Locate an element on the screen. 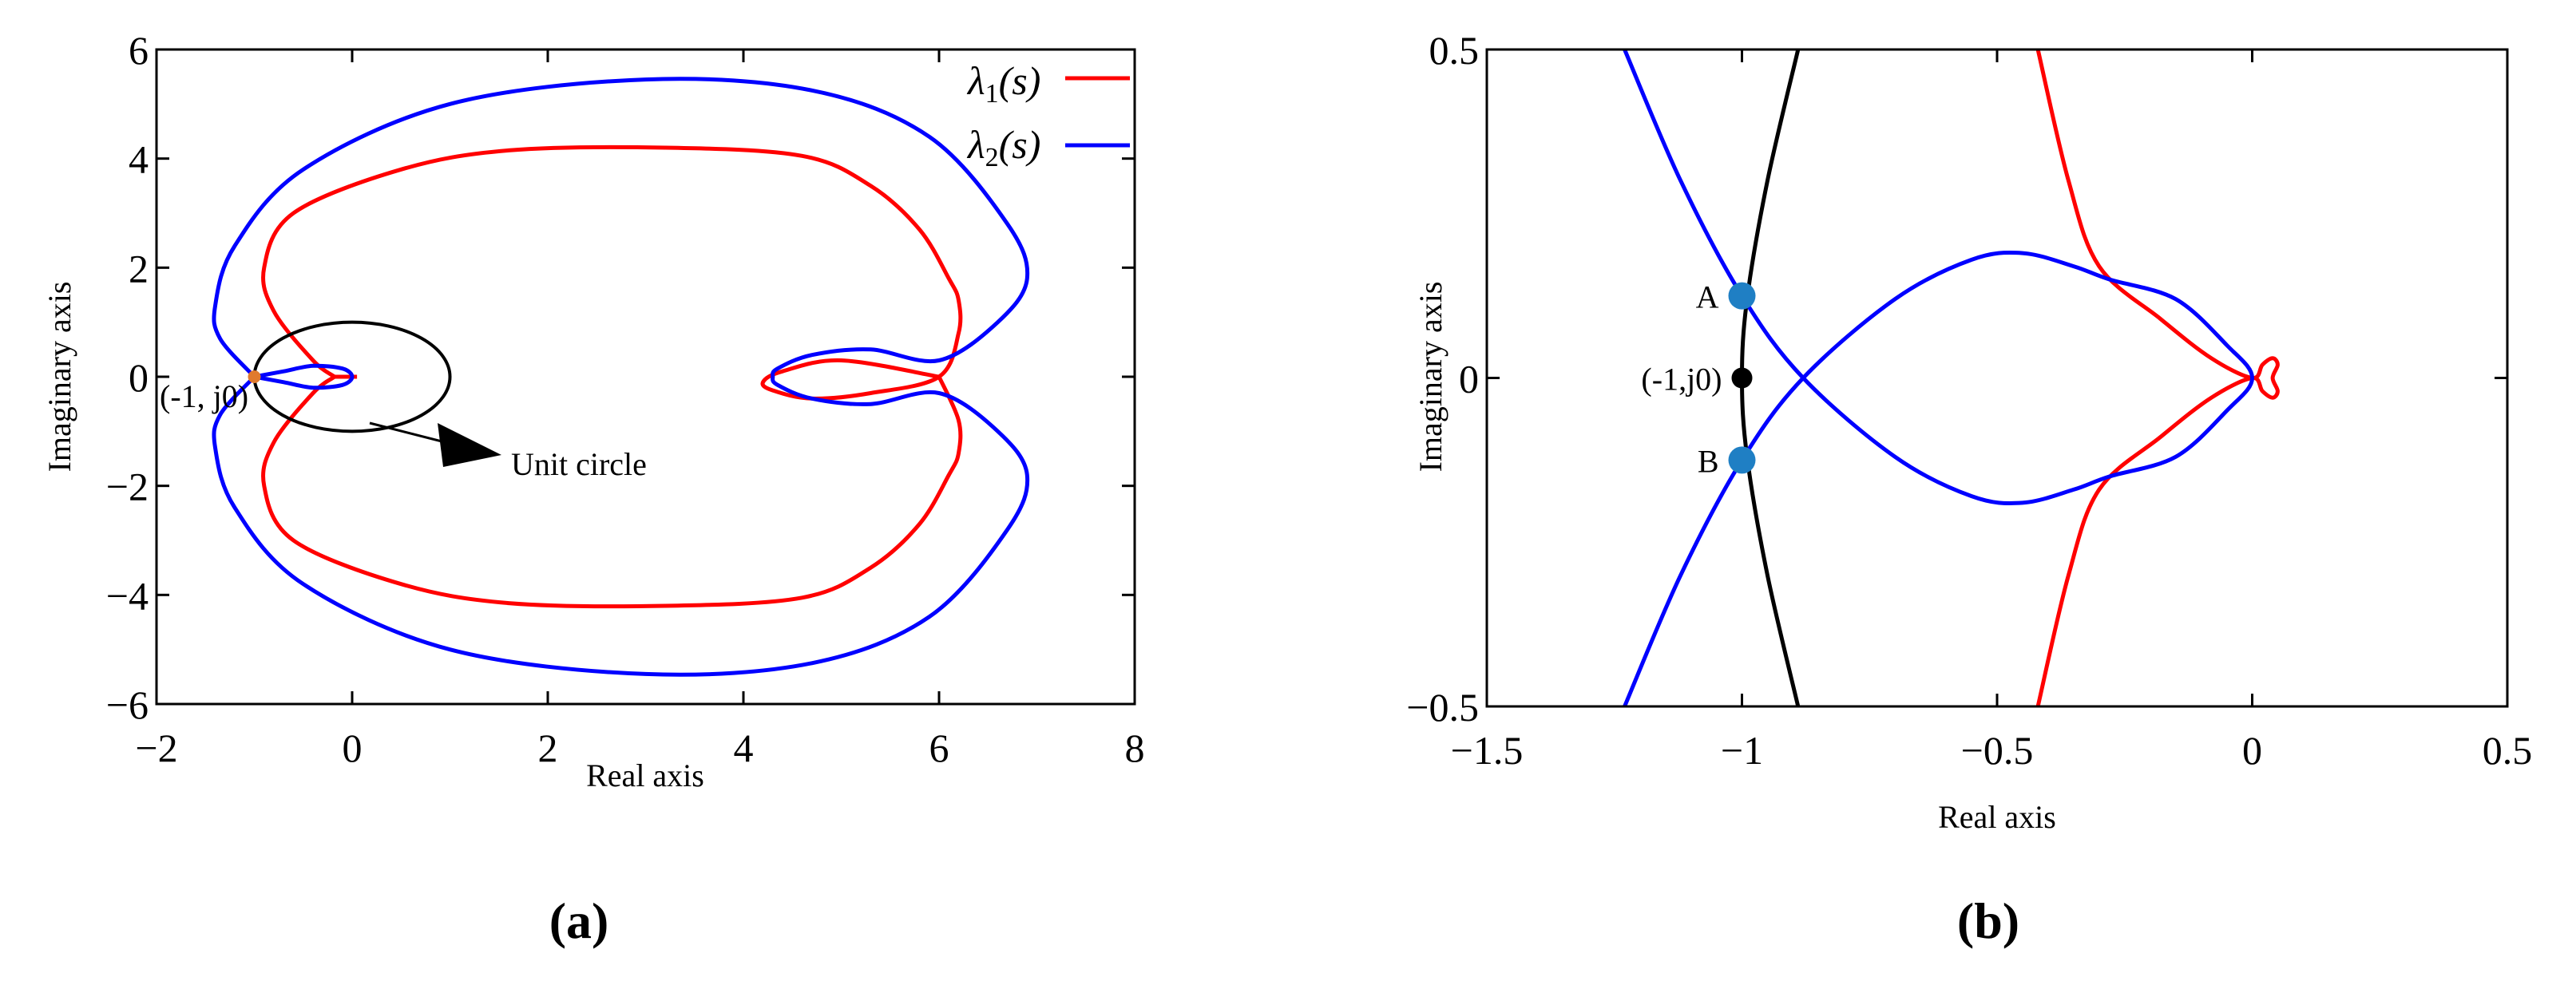  chart-b-xtick-label: 0 is located at coordinates (2252, 750).